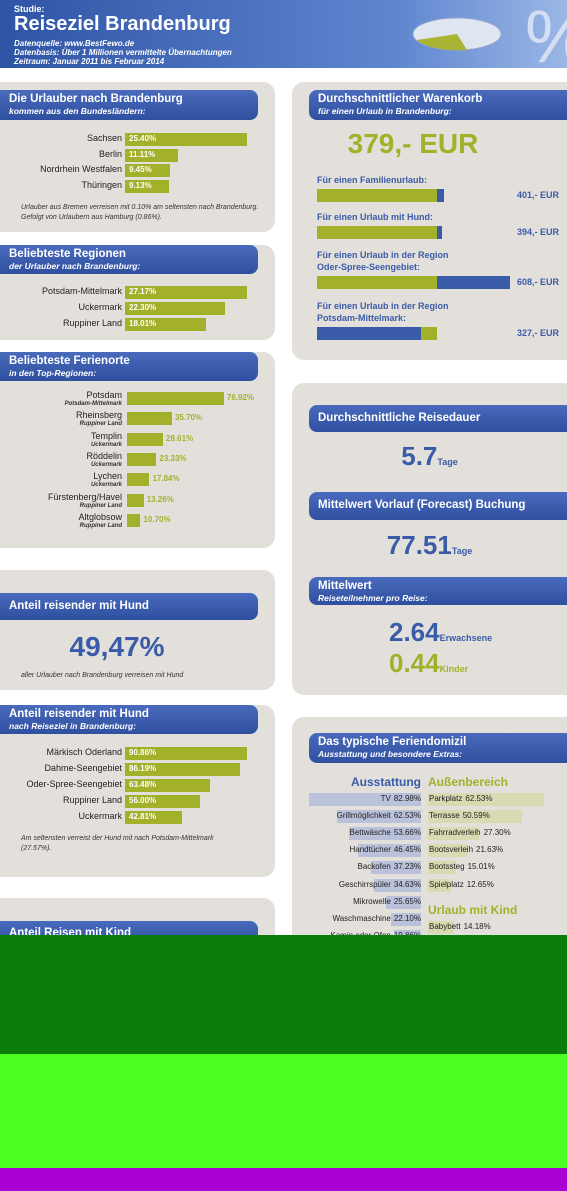 Image resolution: width=567 pixels, height=1191 pixels. I want to click on big-stat: 0.44 Kinder, so click(478, 663).